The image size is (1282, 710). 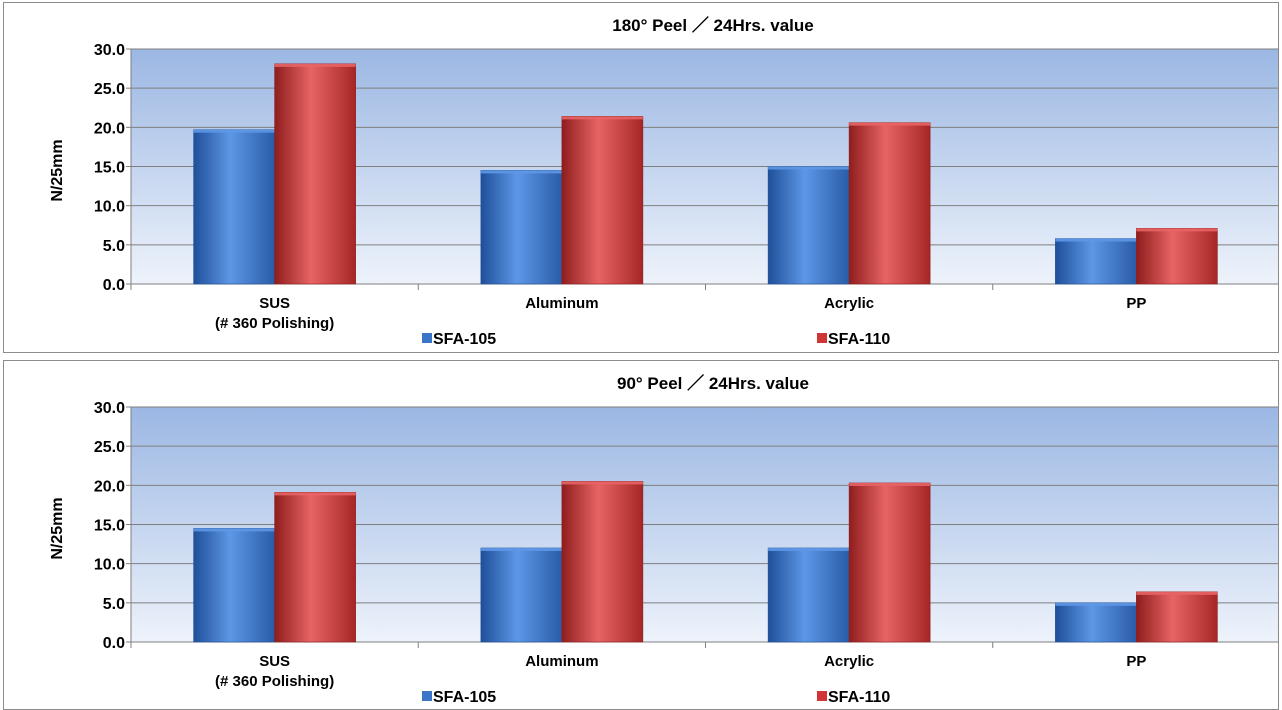 I want to click on chart-title: 180° Peel ／ 24Hrs. value, so click(x=712, y=25).